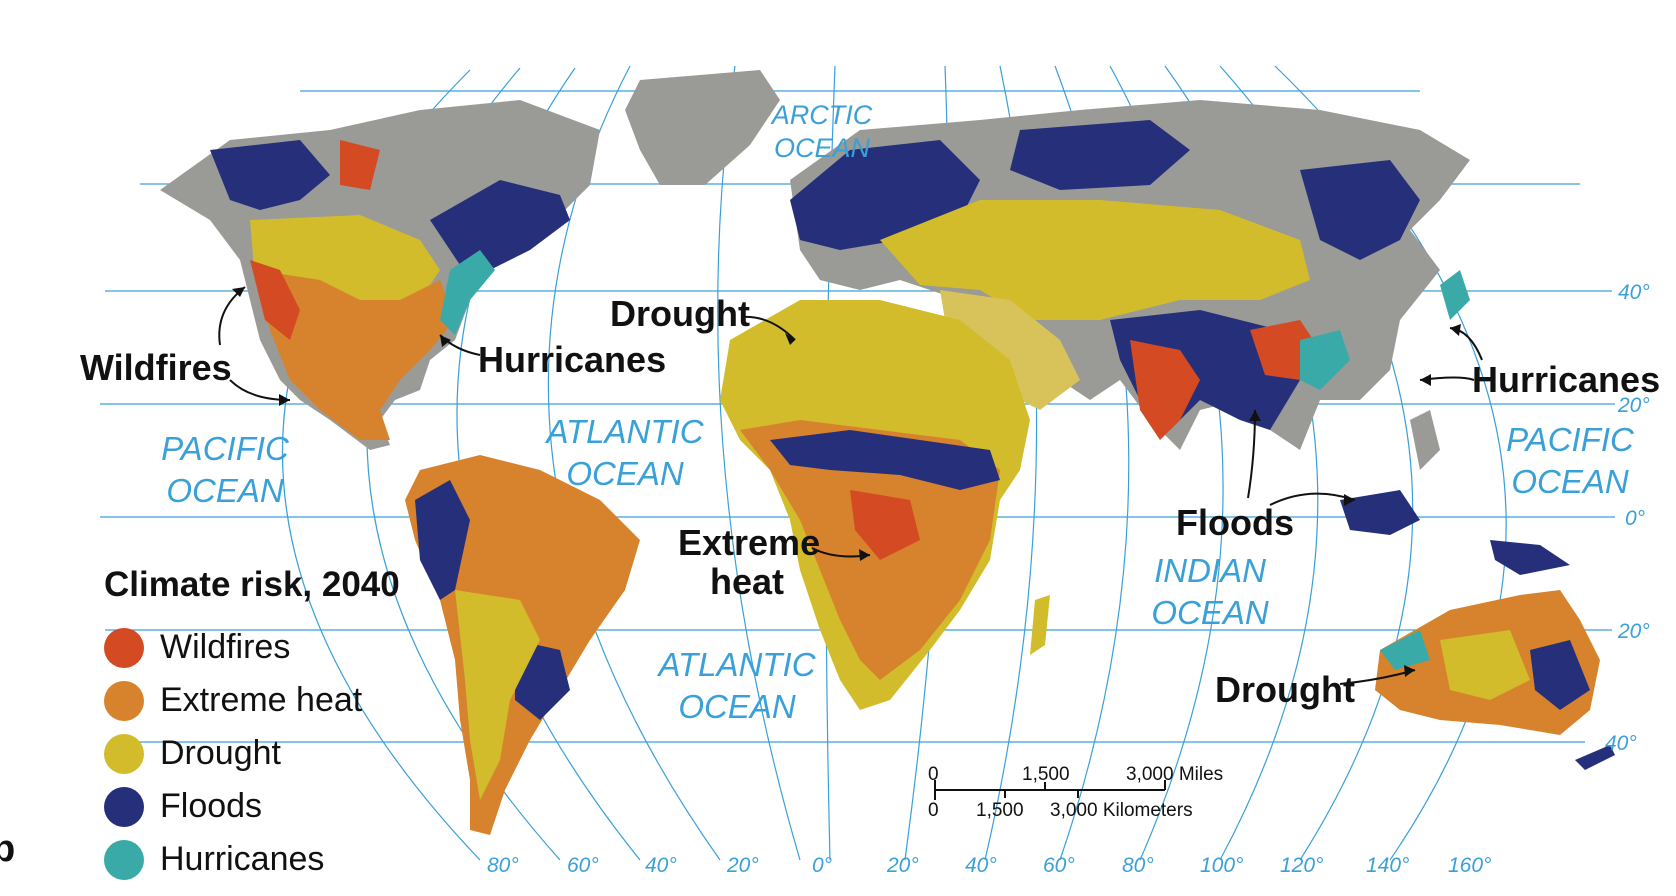 This screenshot has height=896, width=1676. What do you see at coordinates (1040, 625) in the screenshot?
I see `madagascar` at bounding box center [1040, 625].